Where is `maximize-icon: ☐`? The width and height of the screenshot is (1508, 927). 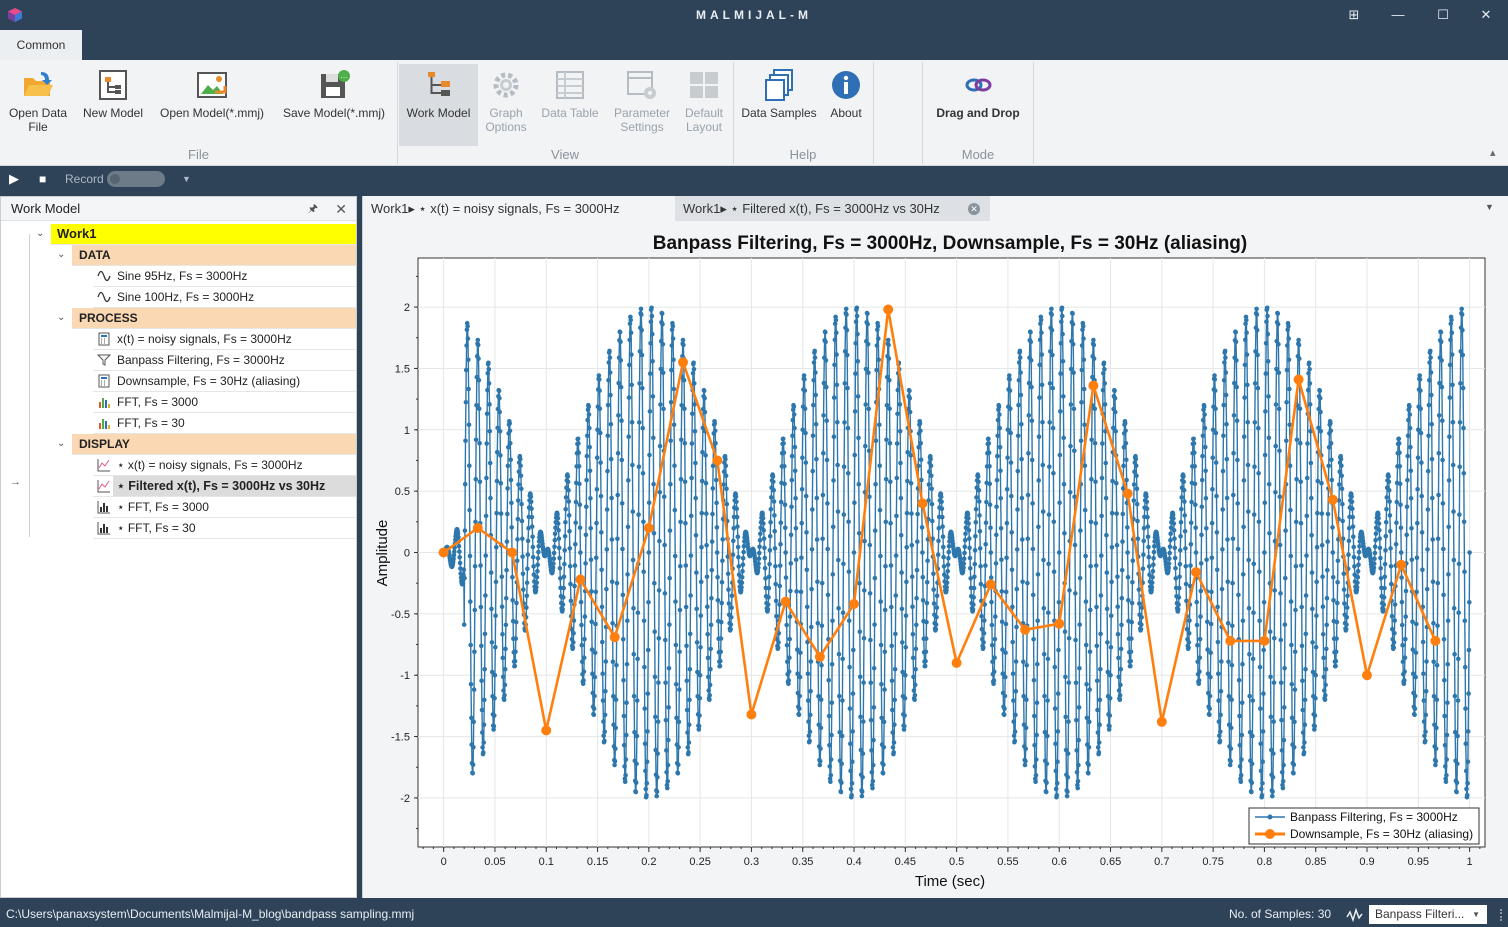
maximize-icon: ☐ is located at coordinates (1443, 14).